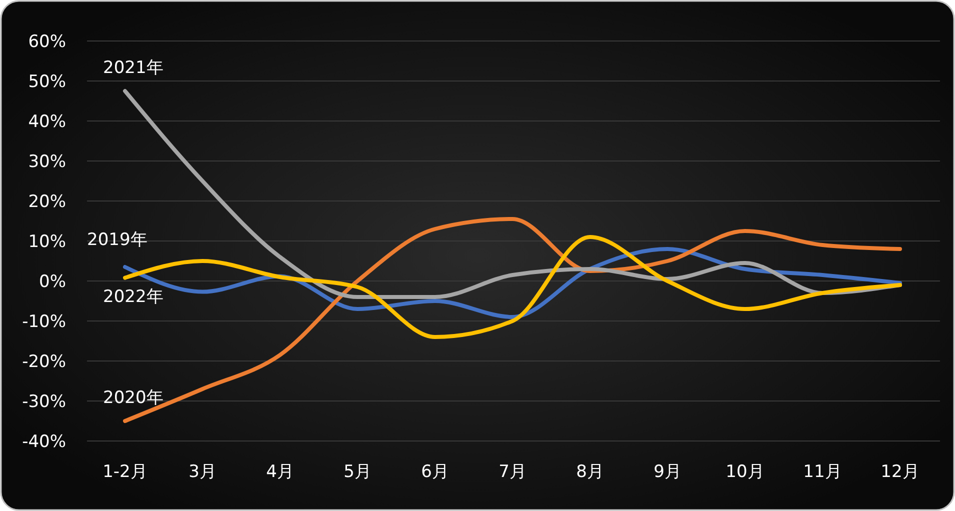  Describe the element at coordinates (133, 398) in the screenshot. I see `series-label: 2020年` at that location.